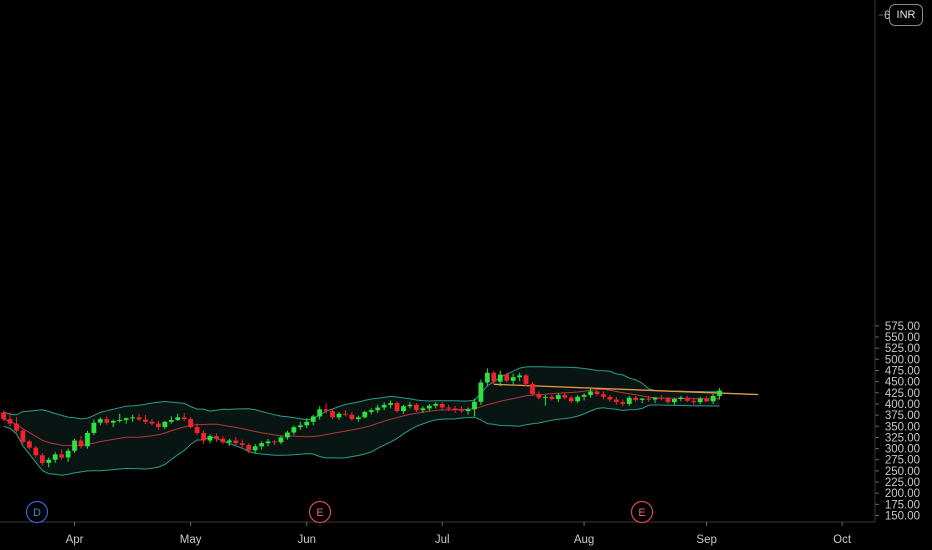  I want to click on x-tick-label: Jun, so click(306, 540).